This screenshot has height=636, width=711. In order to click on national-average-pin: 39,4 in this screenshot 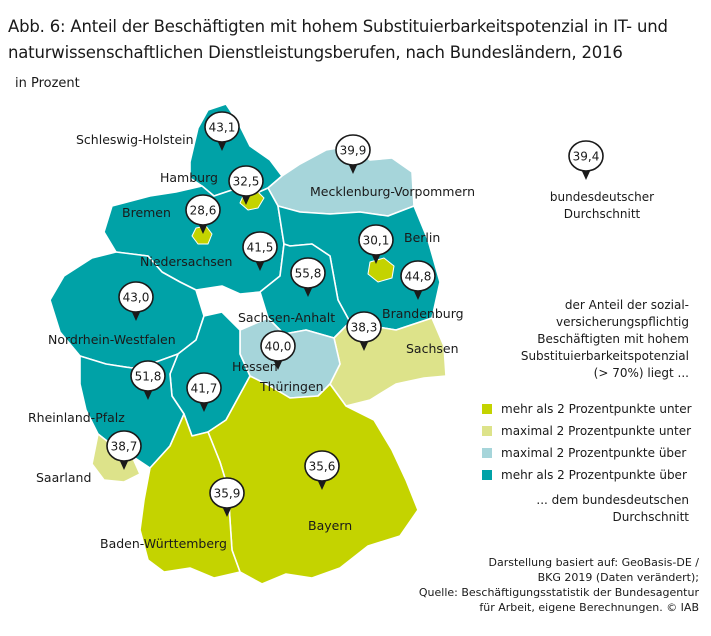, I will do `click(586, 160)`.